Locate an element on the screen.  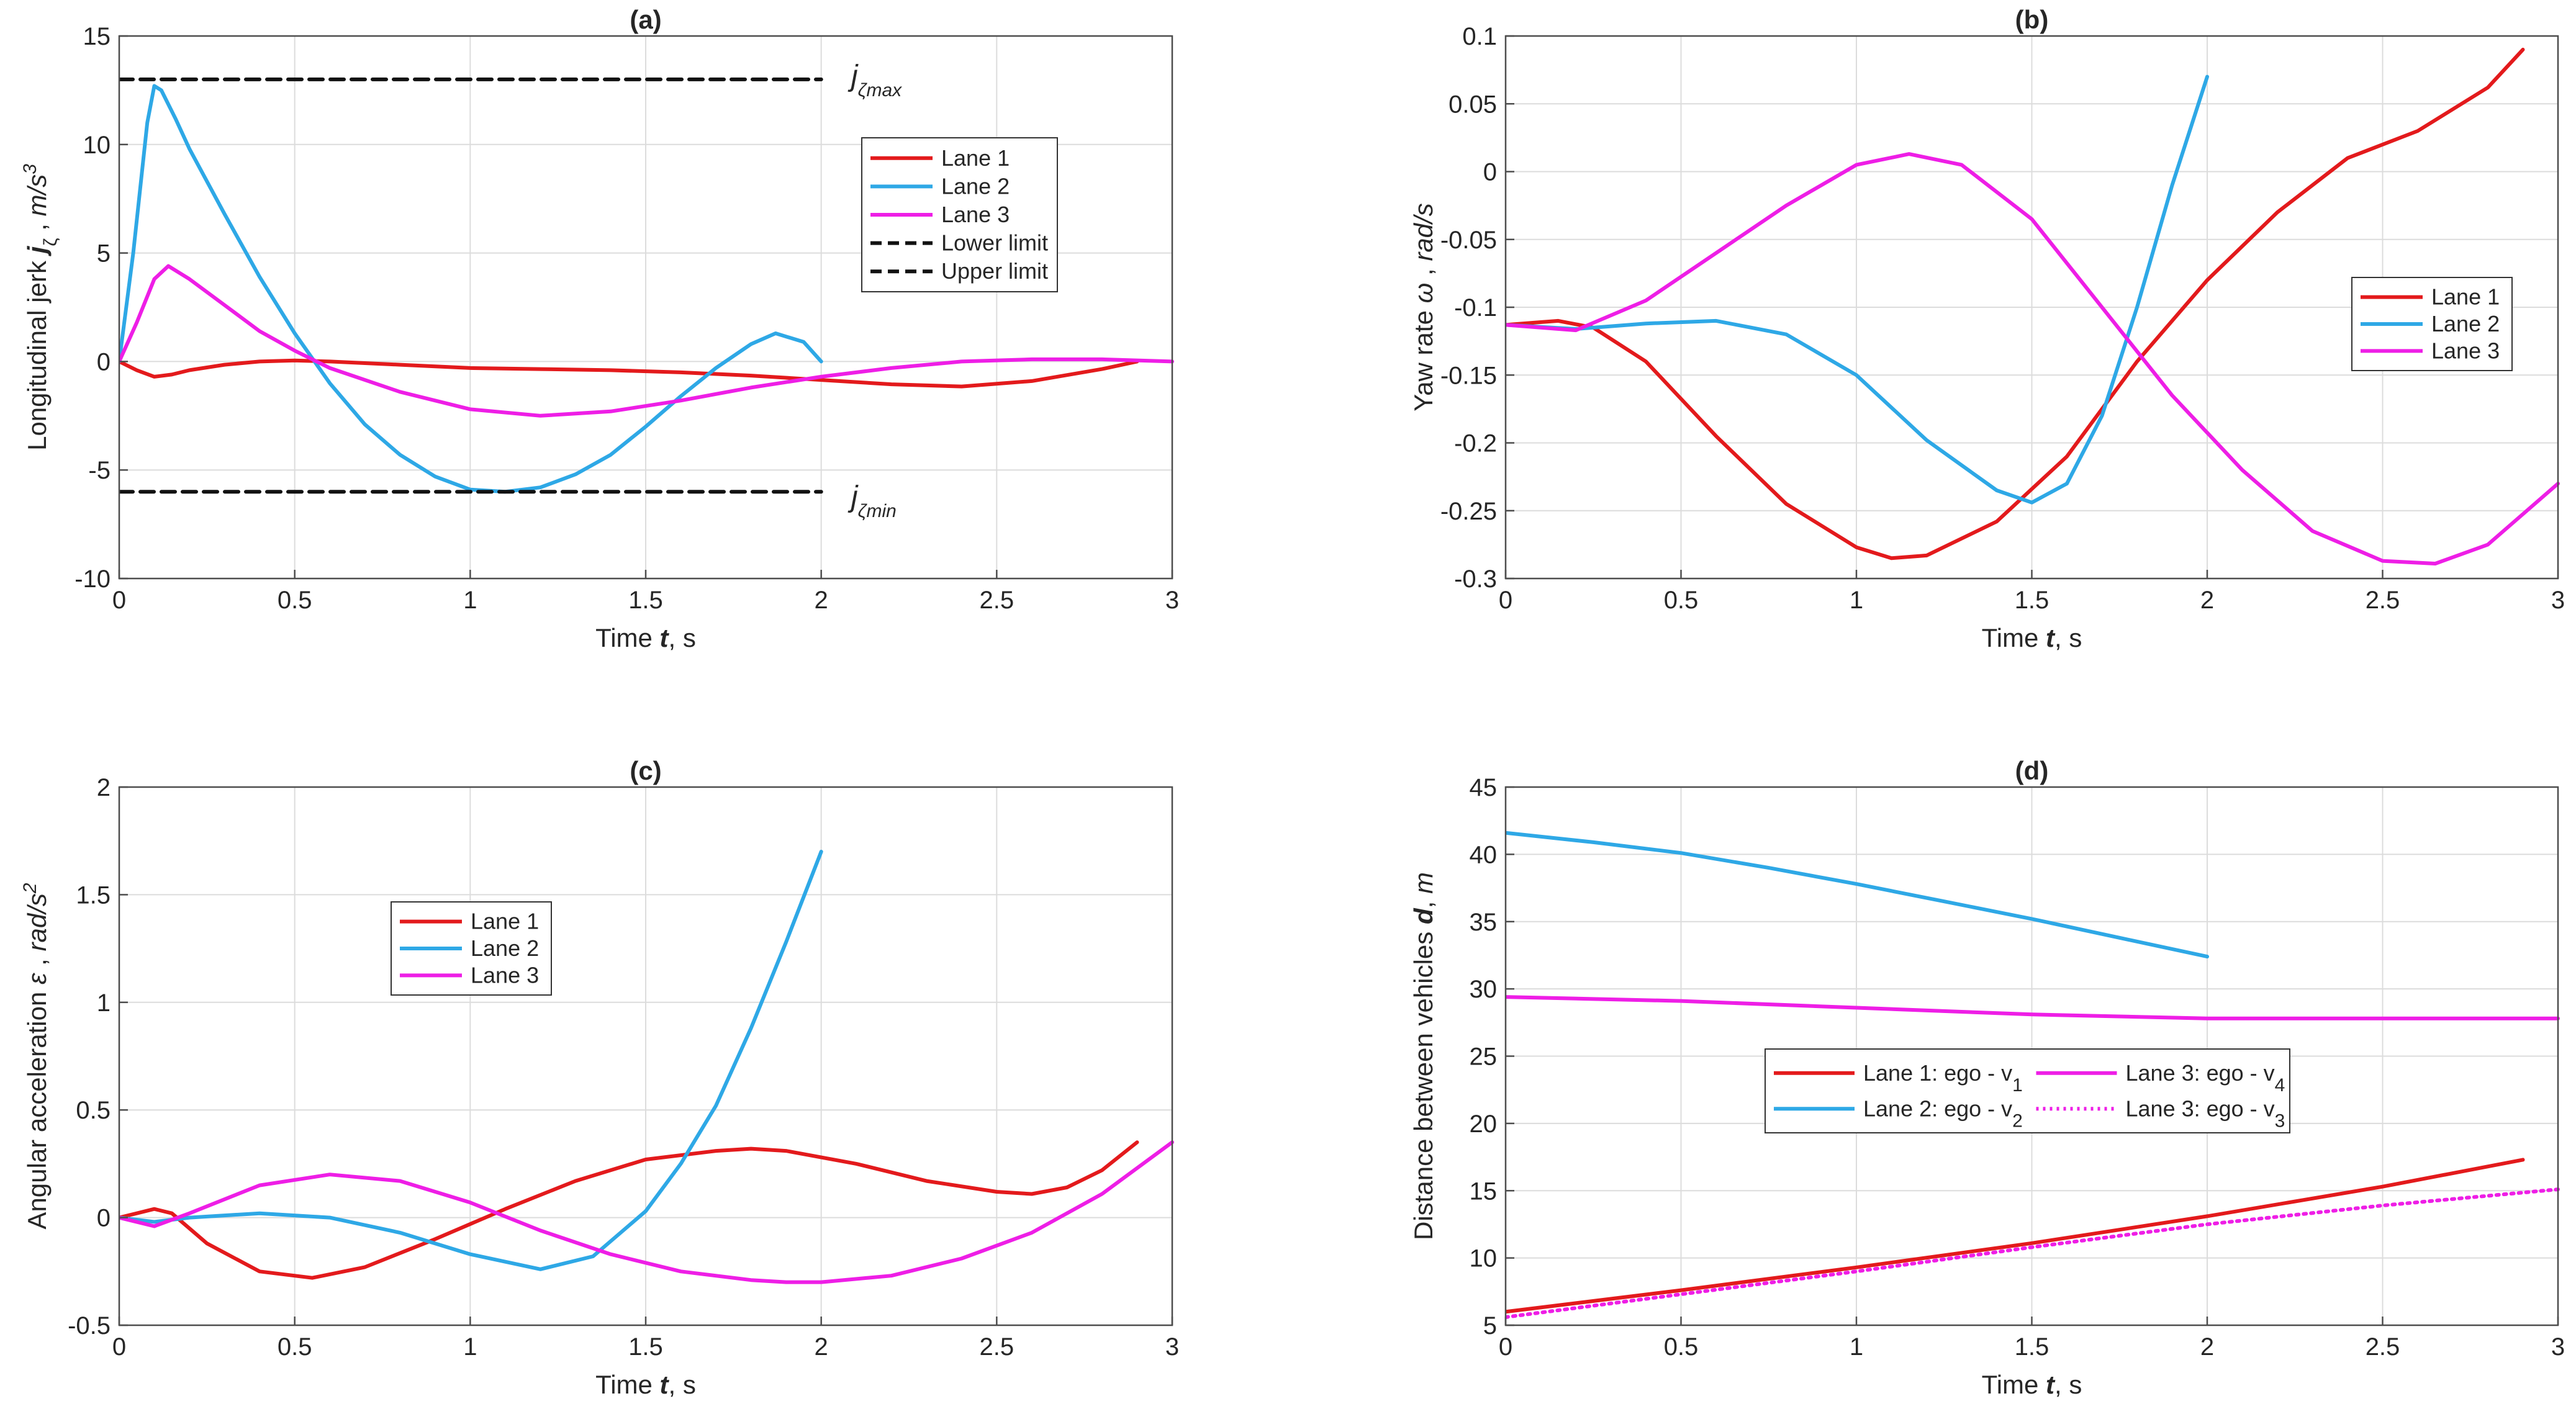
chart-title: (d) is located at coordinates (2032, 770).